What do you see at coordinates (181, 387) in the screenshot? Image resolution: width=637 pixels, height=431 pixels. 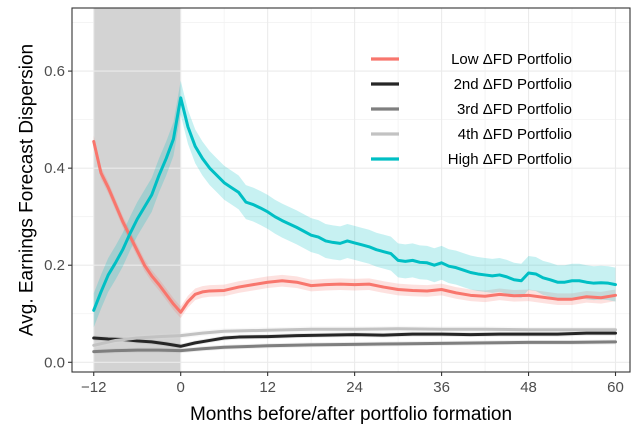 I see `x-tick-label: 0` at bounding box center [181, 387].